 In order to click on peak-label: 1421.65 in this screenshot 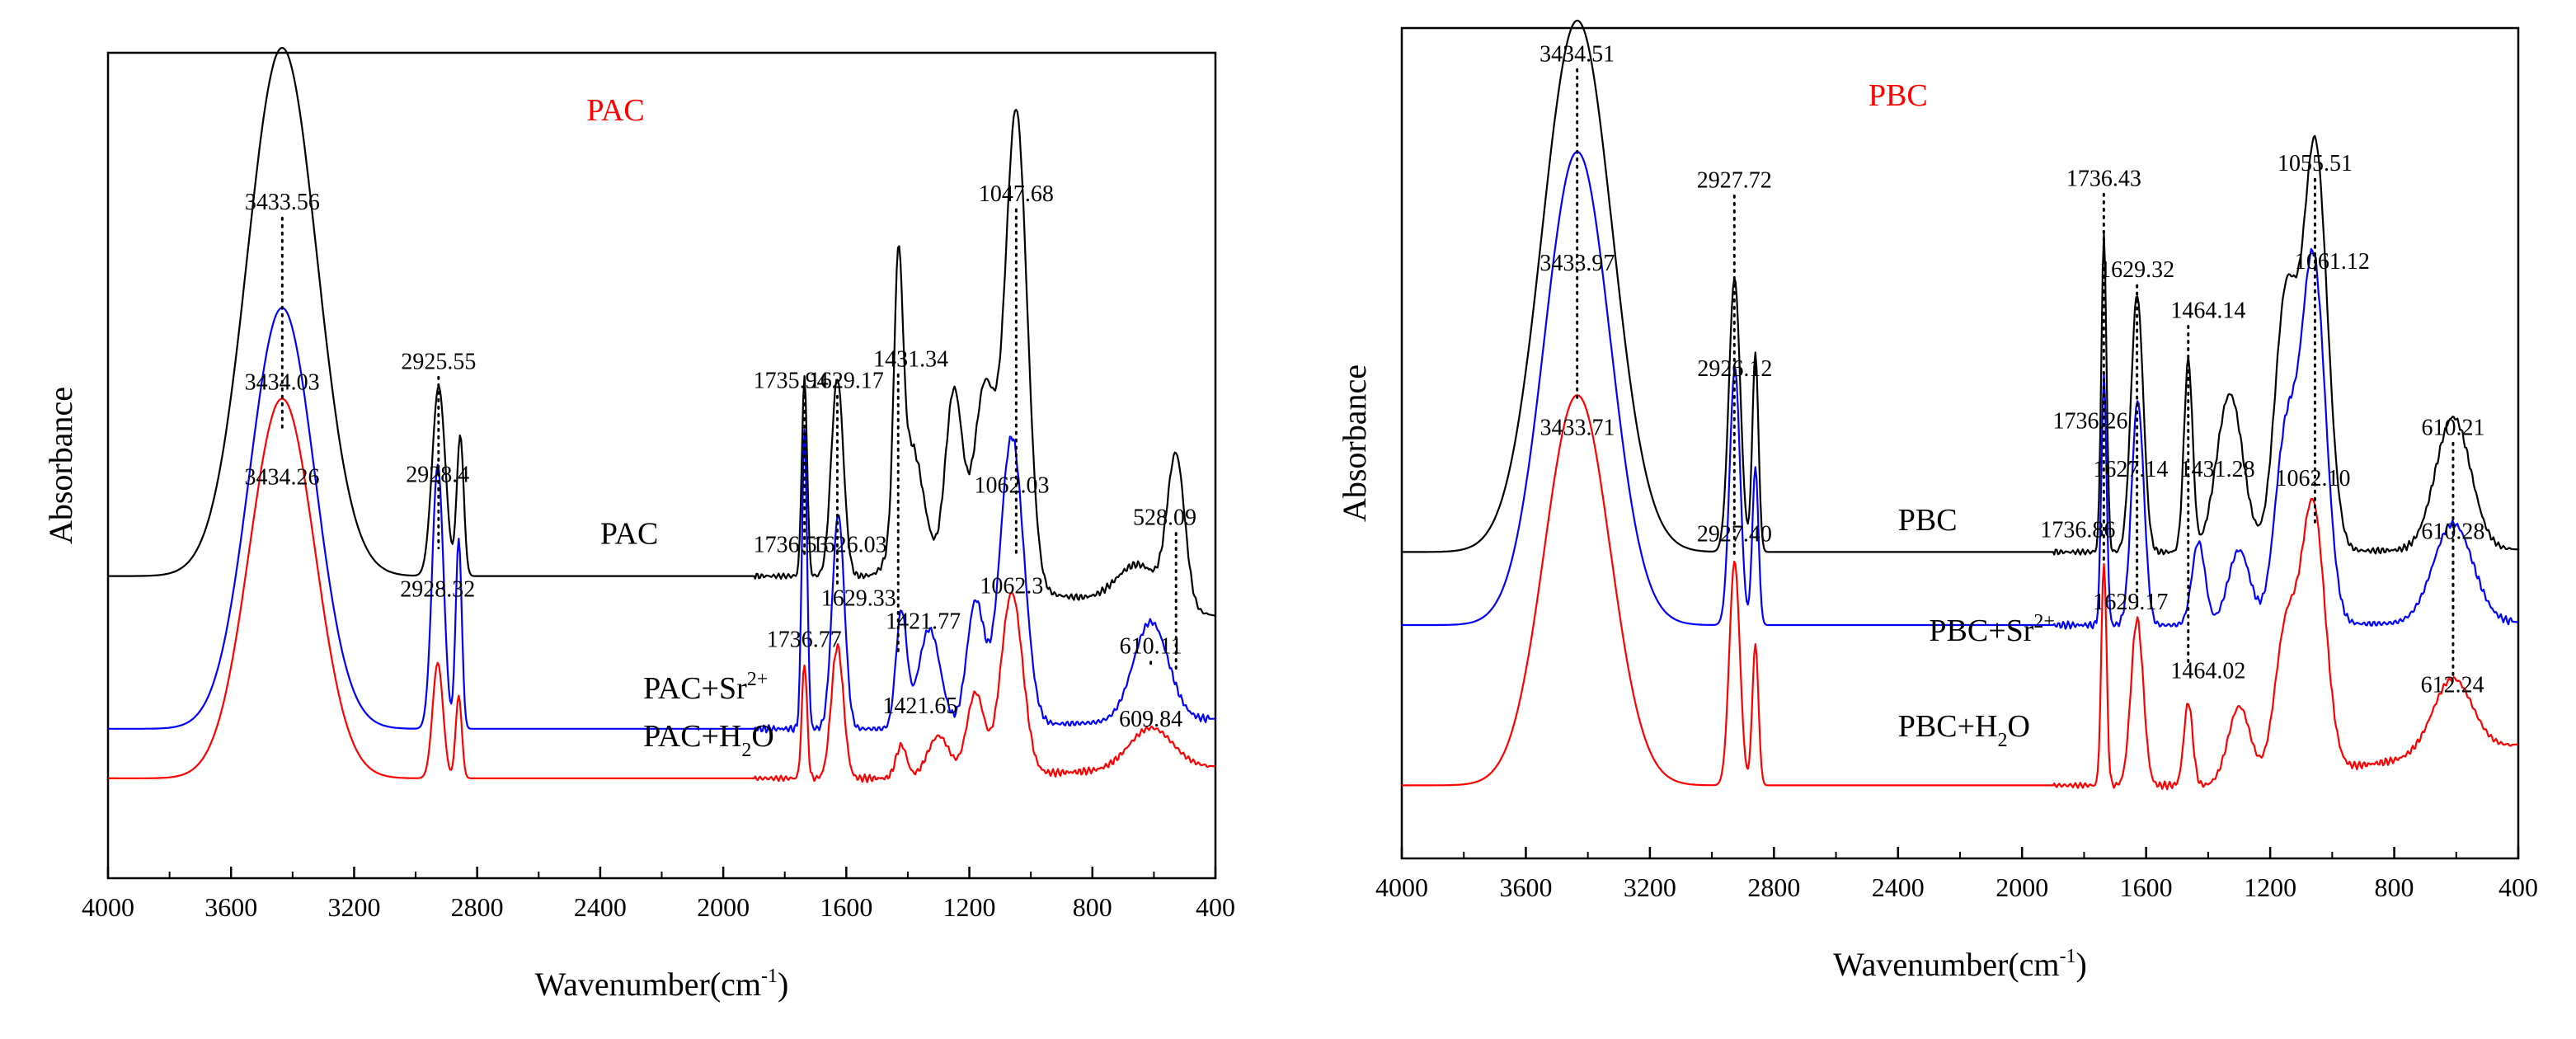, I will do `click(919, 706)`.